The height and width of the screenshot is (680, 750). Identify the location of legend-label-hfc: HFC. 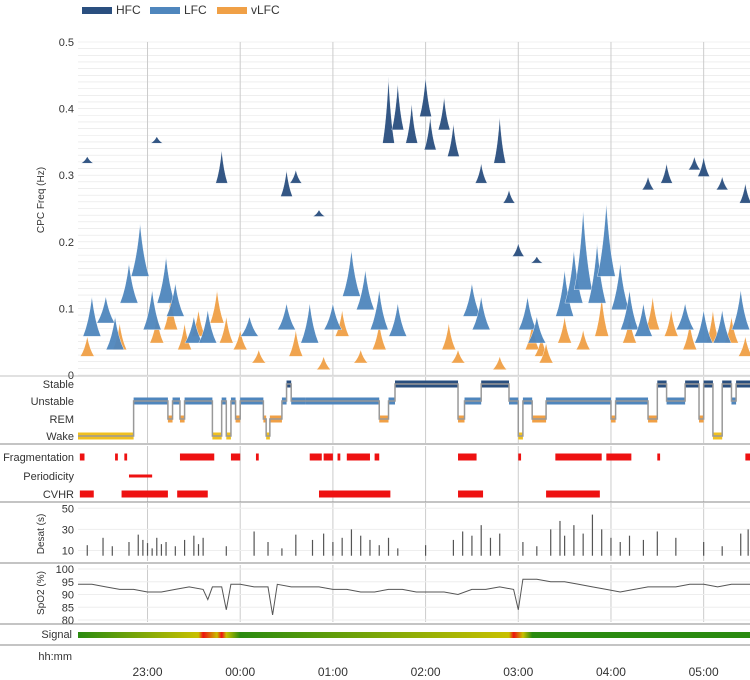
(128, 10).